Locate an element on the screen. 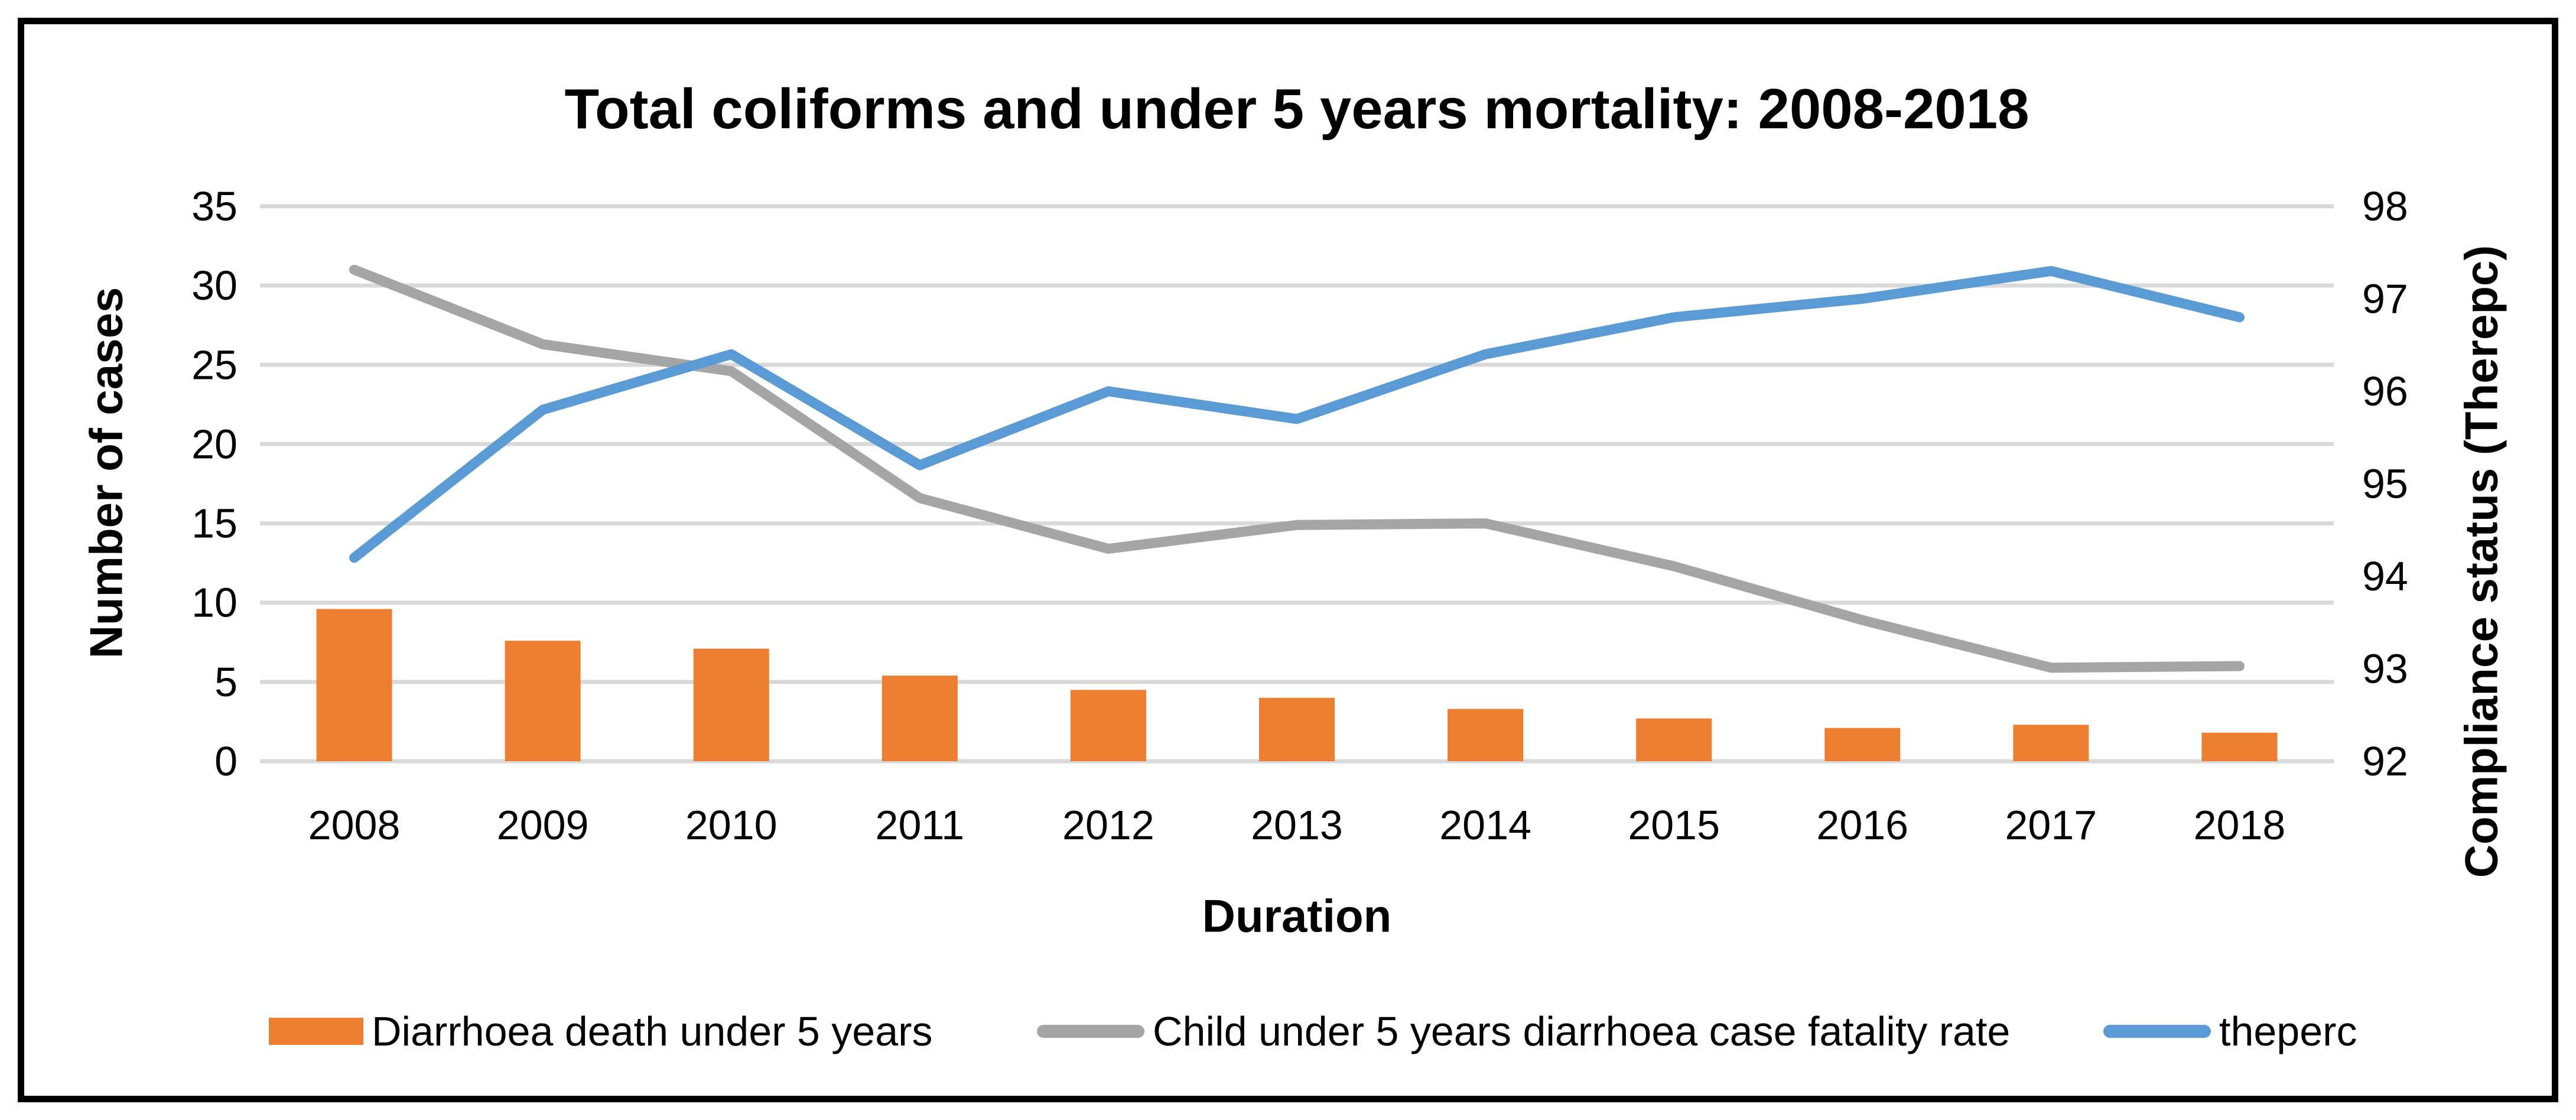 Image resolution: width=2576 pixels, height=1120 pixels. bar-2011 is located at coordinates (920, 719).